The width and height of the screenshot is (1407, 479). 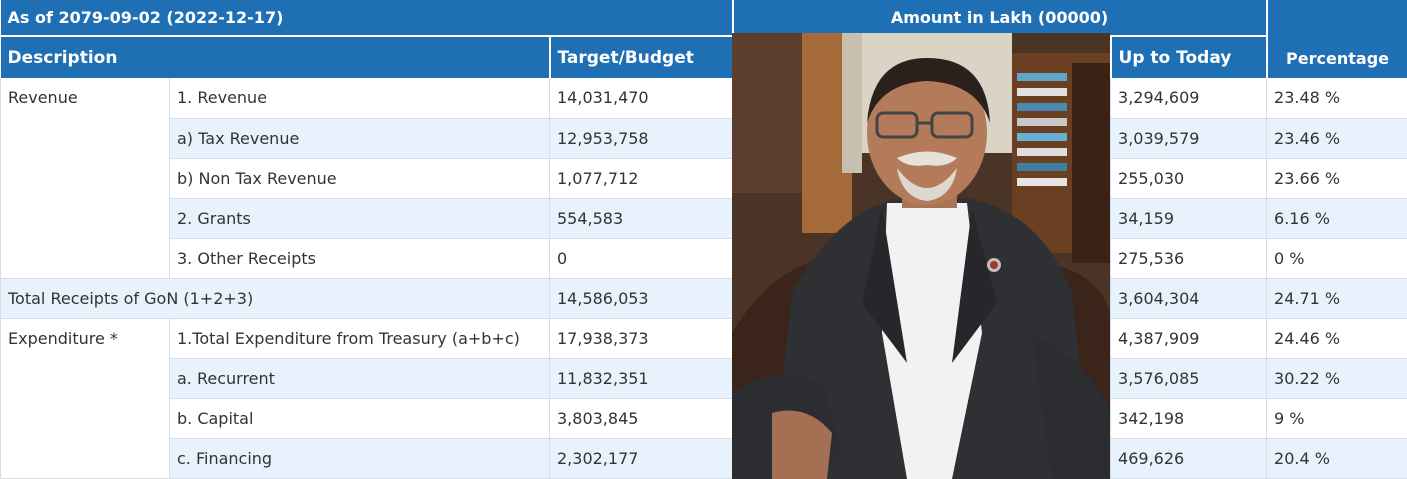 What do you see at coordinates (1336, 218) in the screenshot?
I see `row-percentage: 6.16 %` at bounding box center [1336, 218].